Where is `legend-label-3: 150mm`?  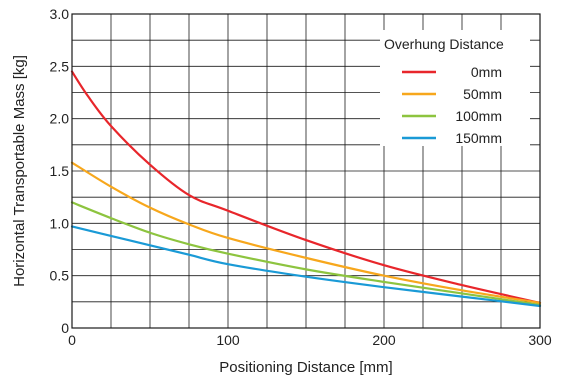
legend-label-3: 150mm is located at coordinates (478, 138).